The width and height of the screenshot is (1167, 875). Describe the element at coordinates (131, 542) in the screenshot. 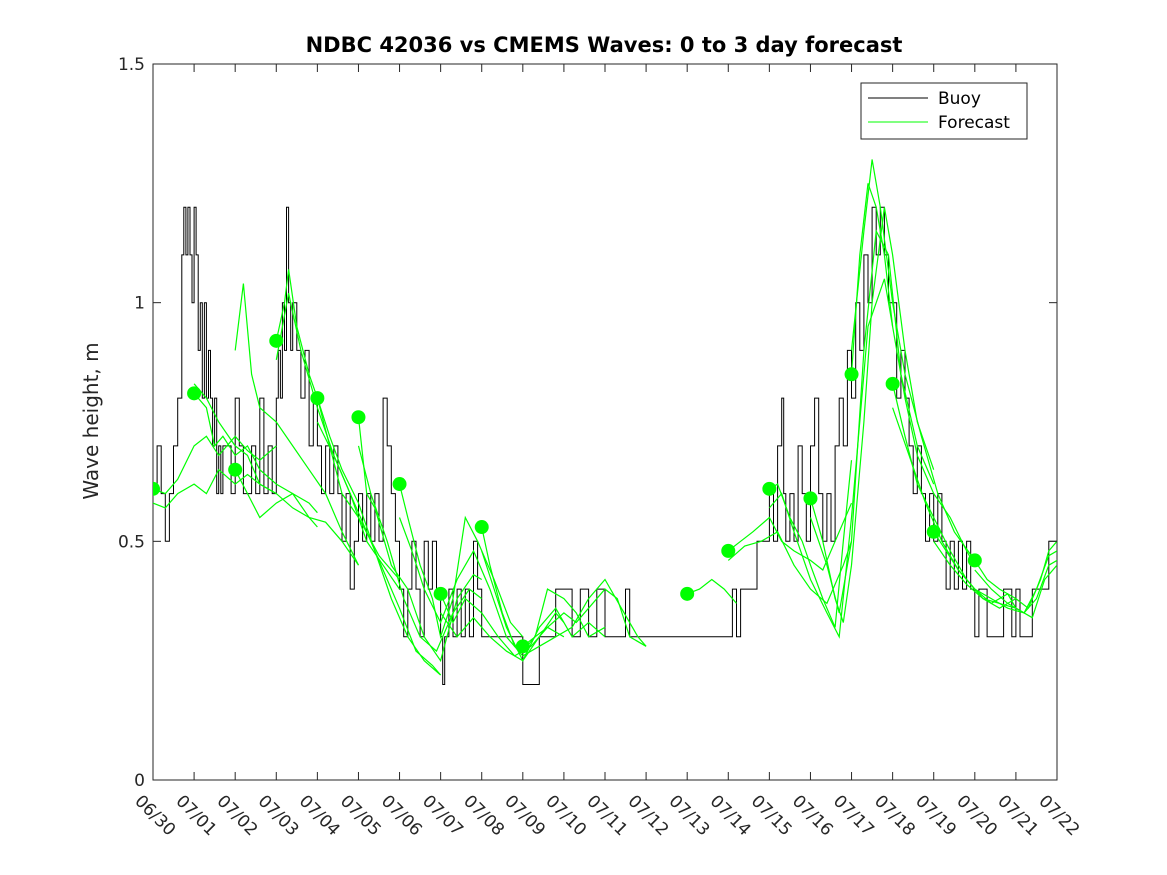

I see `y-tick-label: 0.5` at that location.